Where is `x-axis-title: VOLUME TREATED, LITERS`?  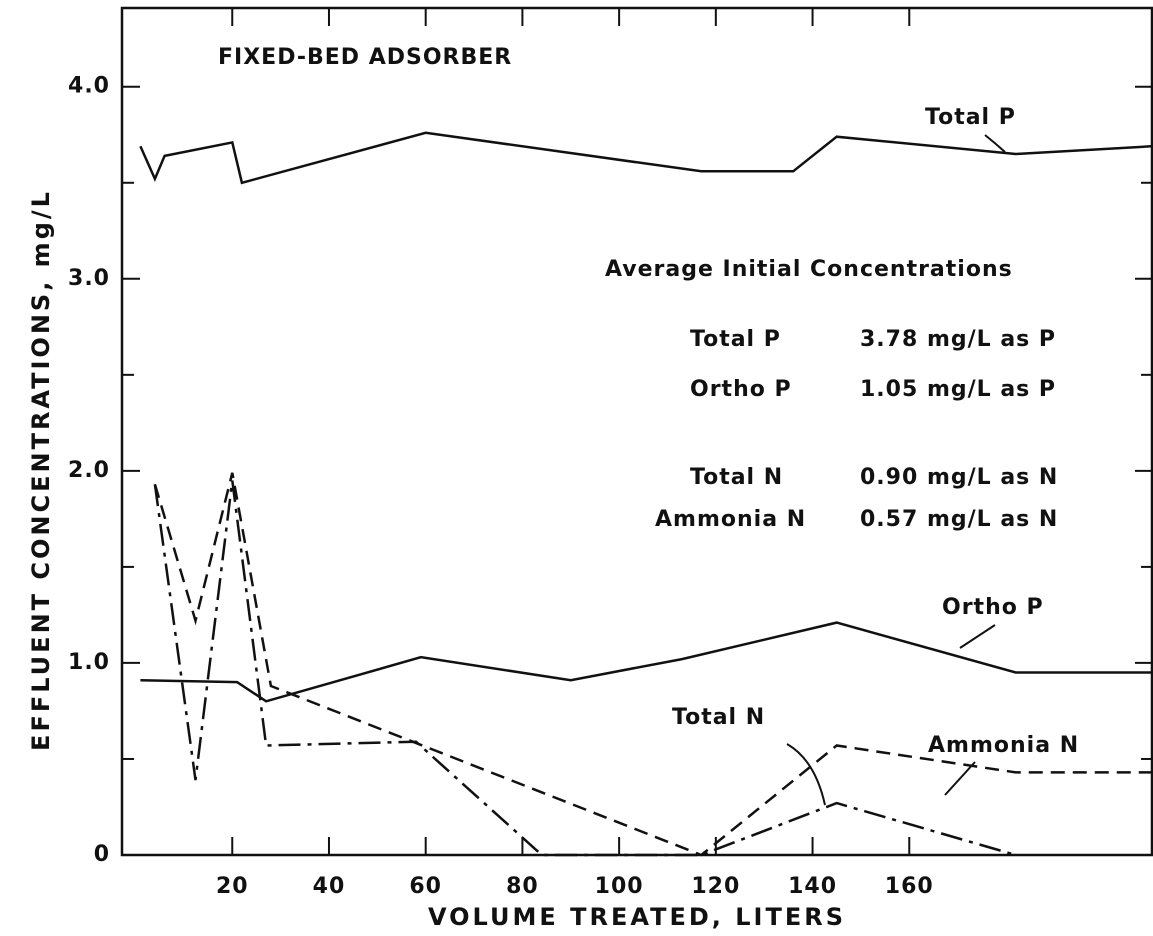 x-axis-title: VOLUME TREATED, LITERS is located at coordinates (637, 917).